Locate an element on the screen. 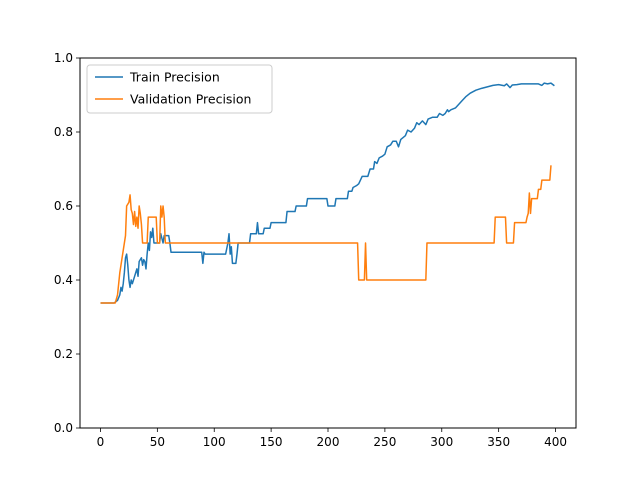 The image size is (640, 480). x-tick-label: 150 is located at coordinates (271, 442).